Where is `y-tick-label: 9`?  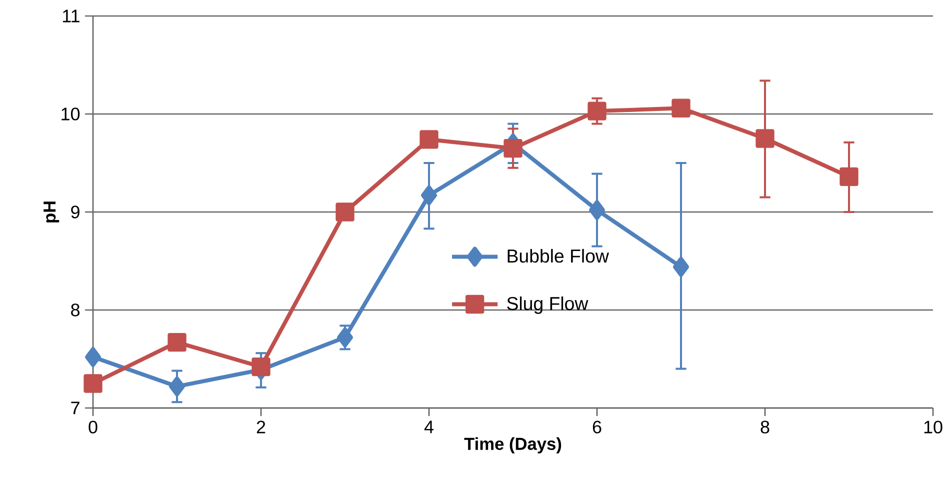
y-tick-label: 9 is located at coordinates (75, 212).